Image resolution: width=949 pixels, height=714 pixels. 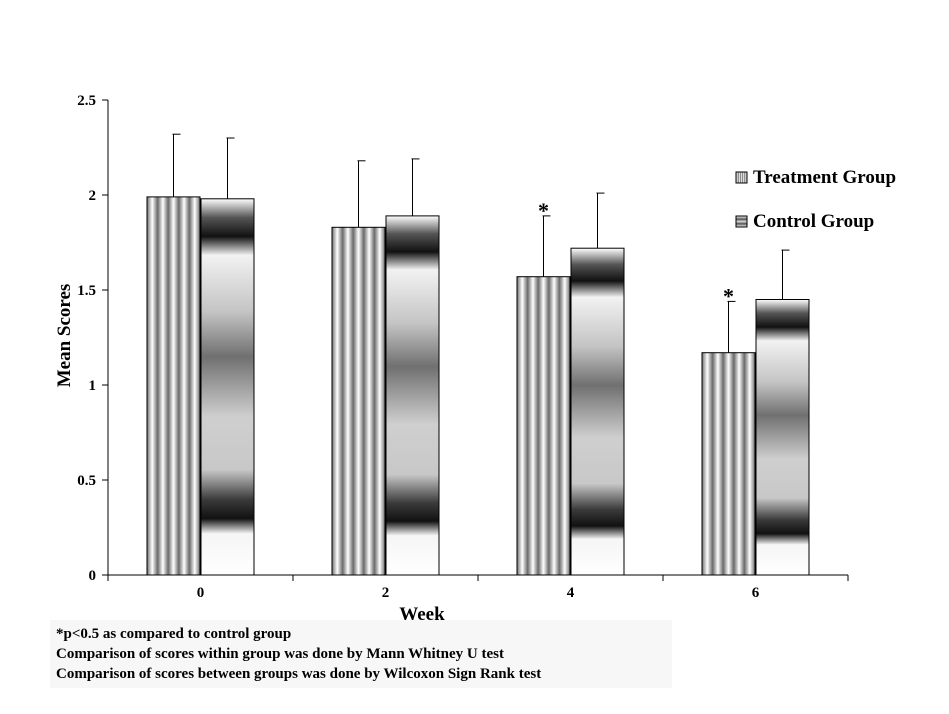 What do you see at coordinates (815, 199) in the screenshot?
I see `legend: Treatment Group Control Group` at bounding box center [815, 199].